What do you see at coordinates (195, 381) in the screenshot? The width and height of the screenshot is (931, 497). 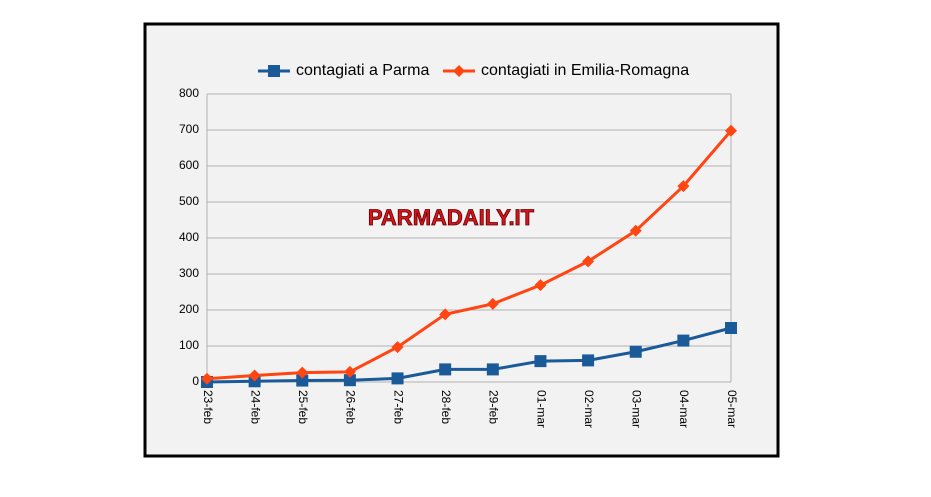 I see `y-tick-label: 0` at bounding box center [195, 381].